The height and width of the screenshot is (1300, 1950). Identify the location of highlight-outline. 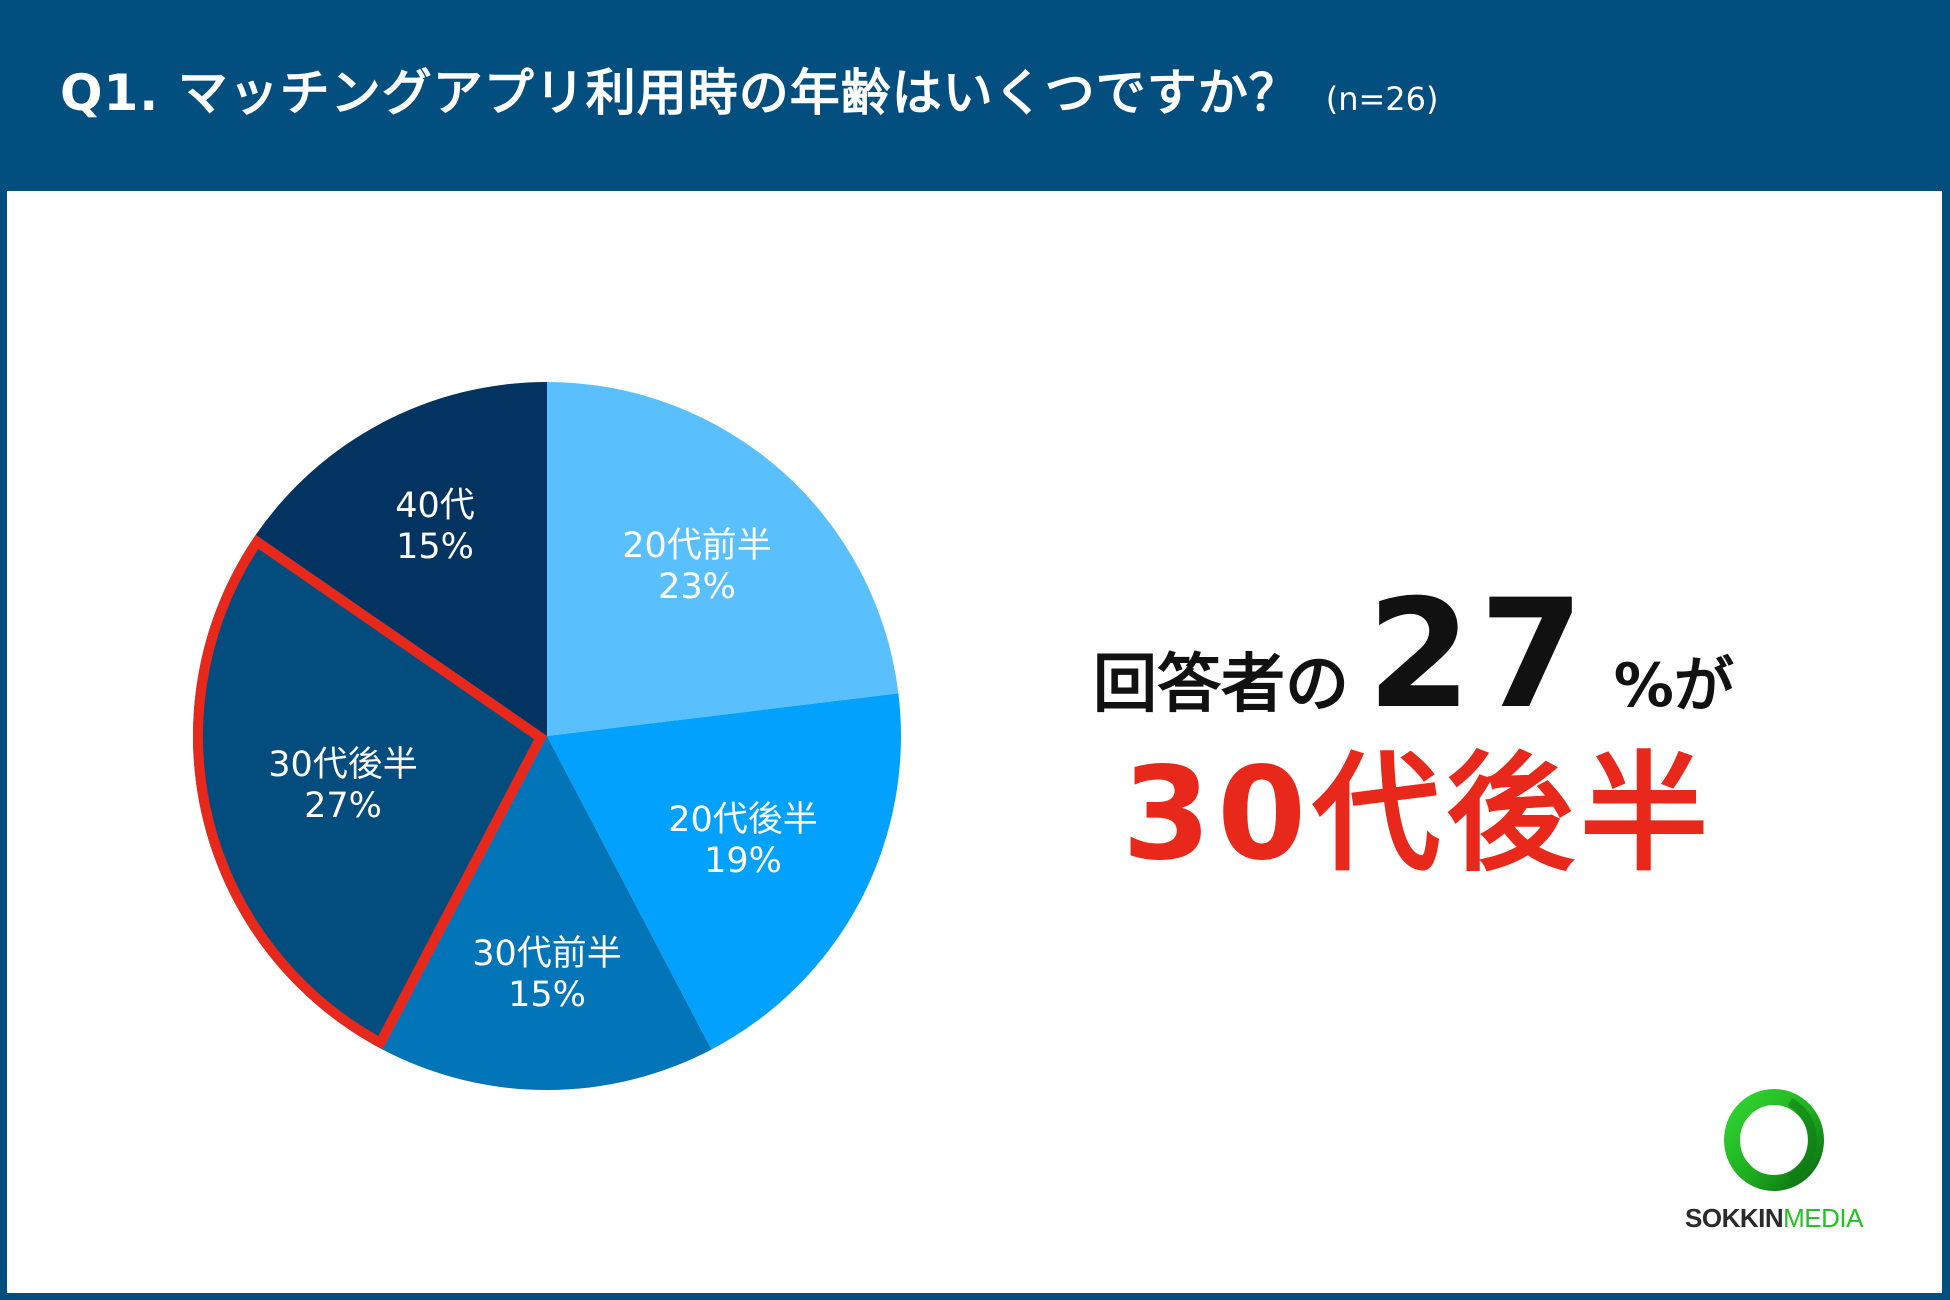
(370, 792).